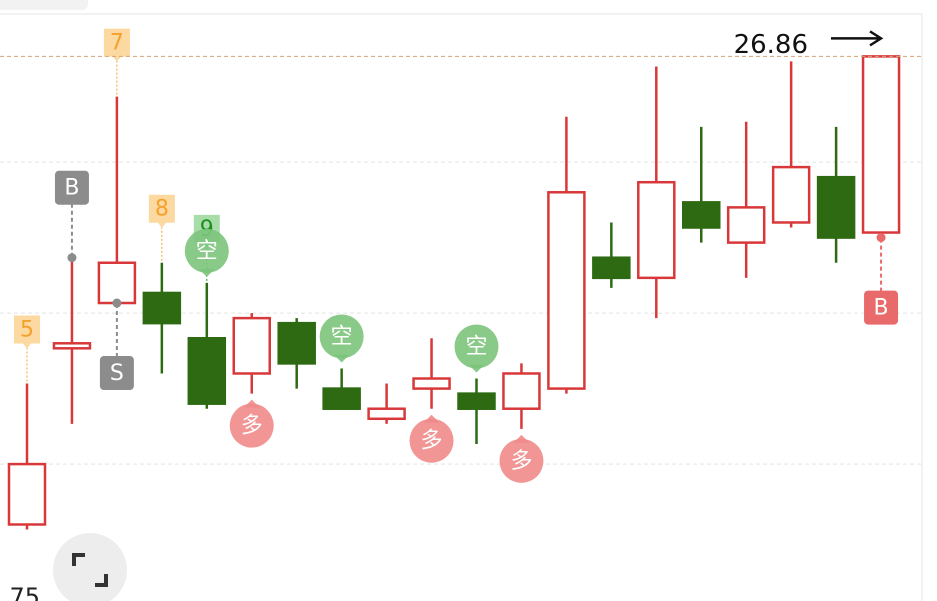  What do you see at coordinates (27, 349) in the screenshot?
I see `signal-marker: 5` at bounding box center [27, 349].